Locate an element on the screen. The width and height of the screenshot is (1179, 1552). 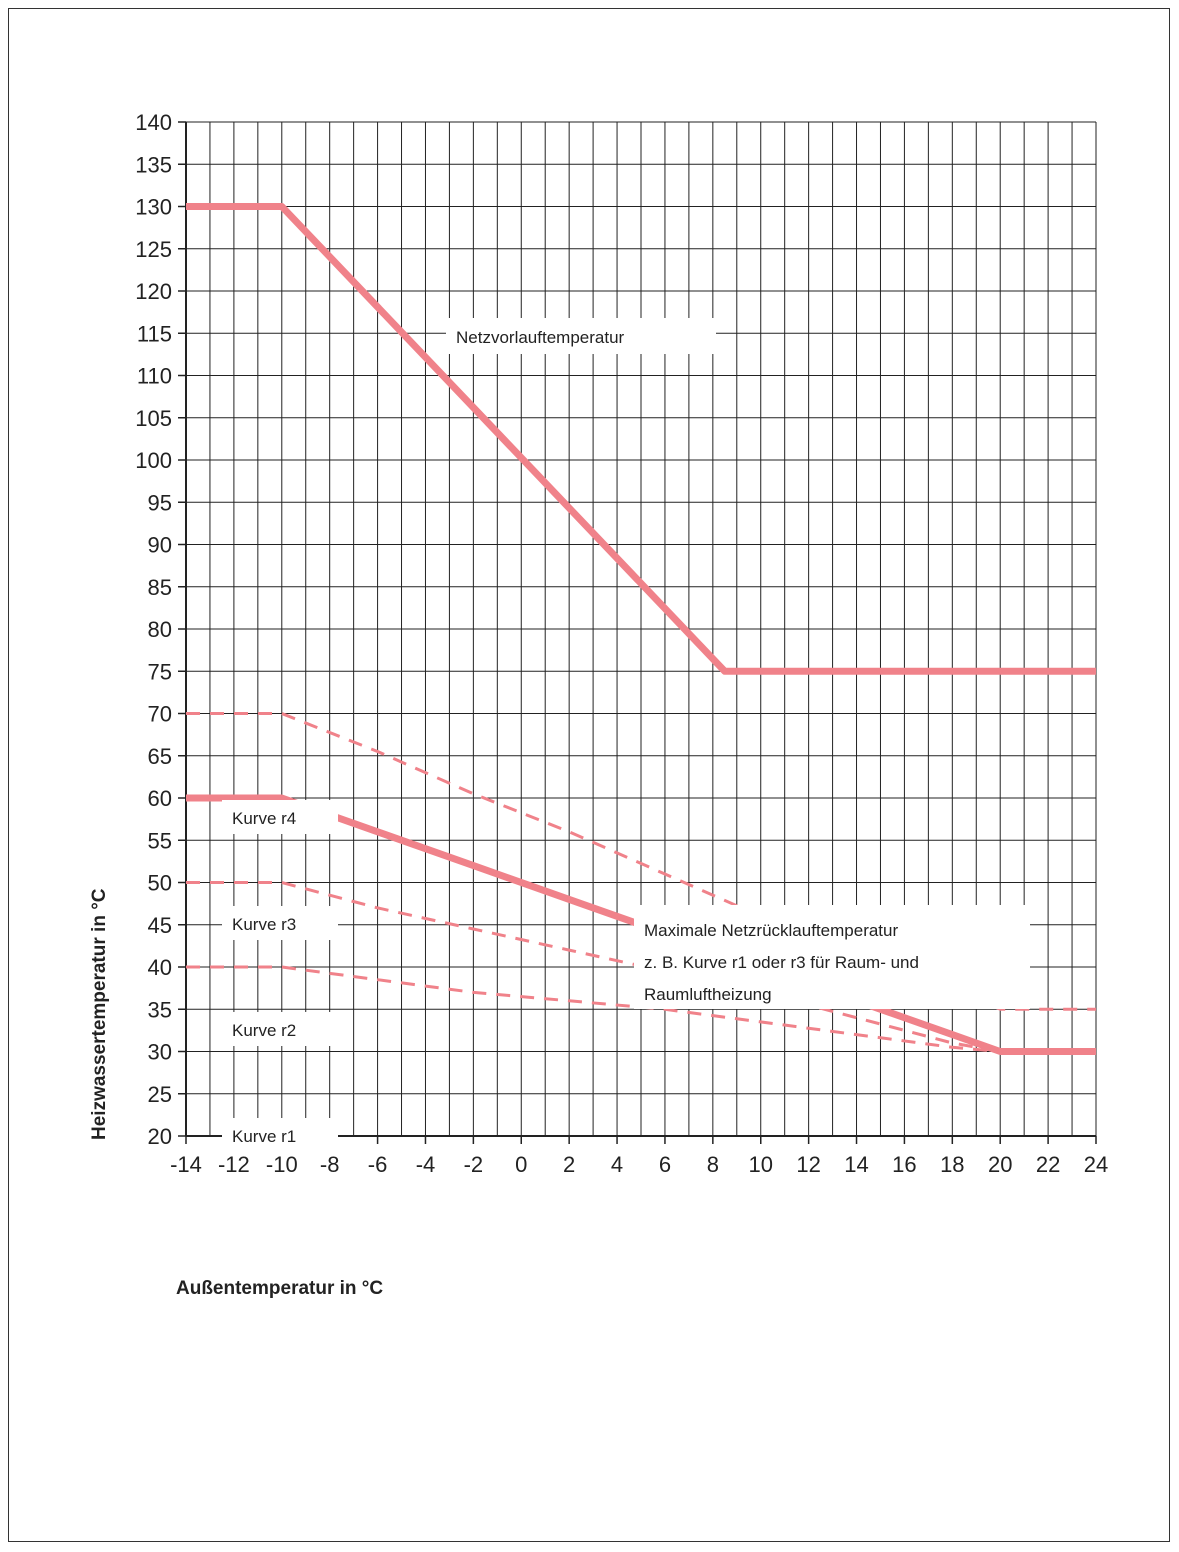
x-tick-label: 8 is located at coordinates (713, 1164).